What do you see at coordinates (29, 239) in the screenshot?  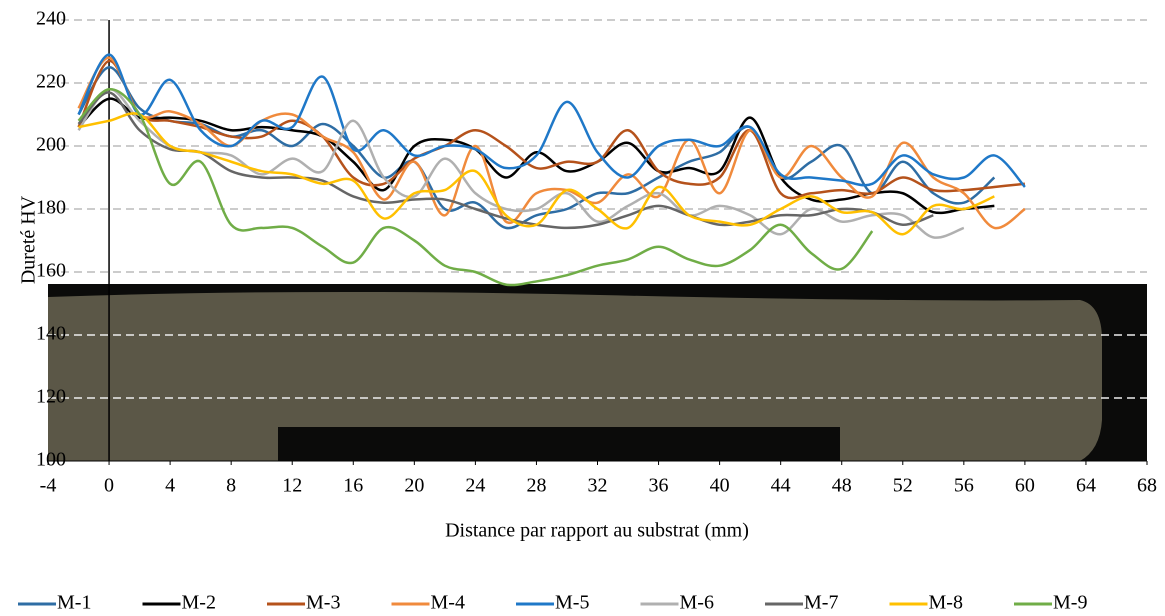 I see `y-axis-title: Dureté HV` at bounding box center [29, 239].